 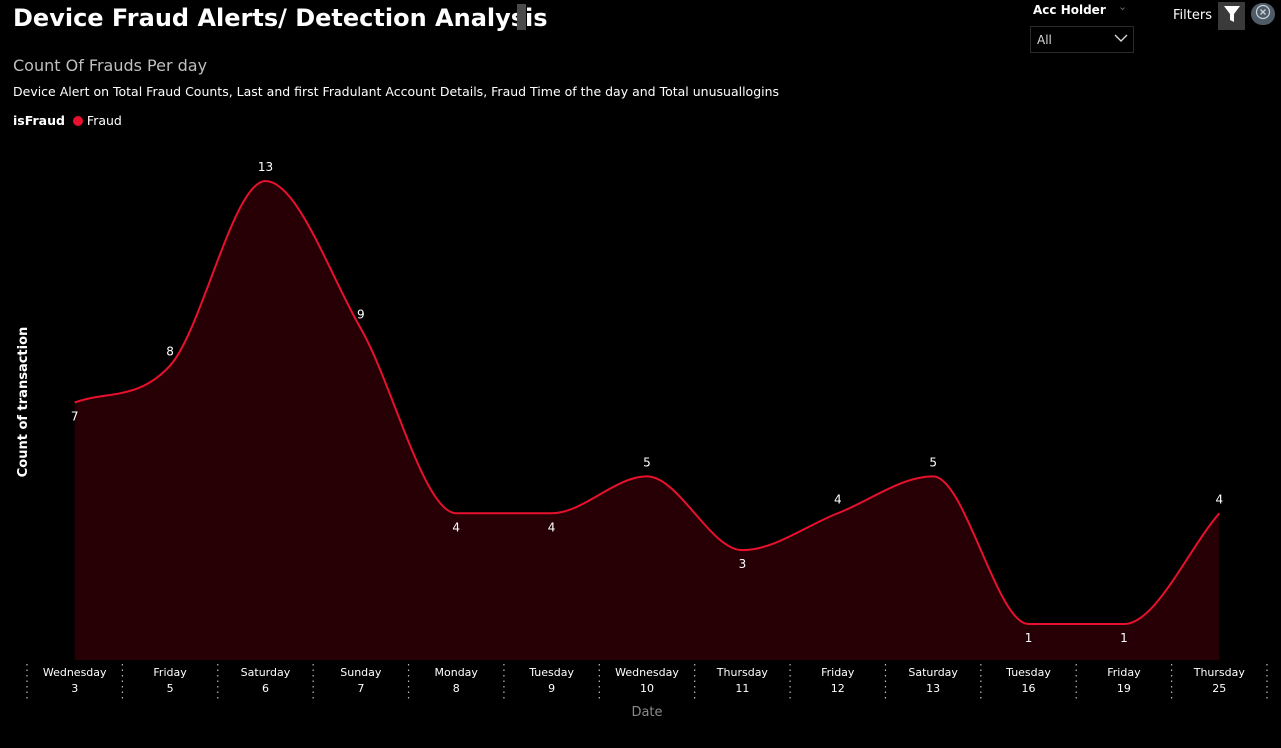 I want to click on x-tick-label-date: 12, so click(x=838, y=688).